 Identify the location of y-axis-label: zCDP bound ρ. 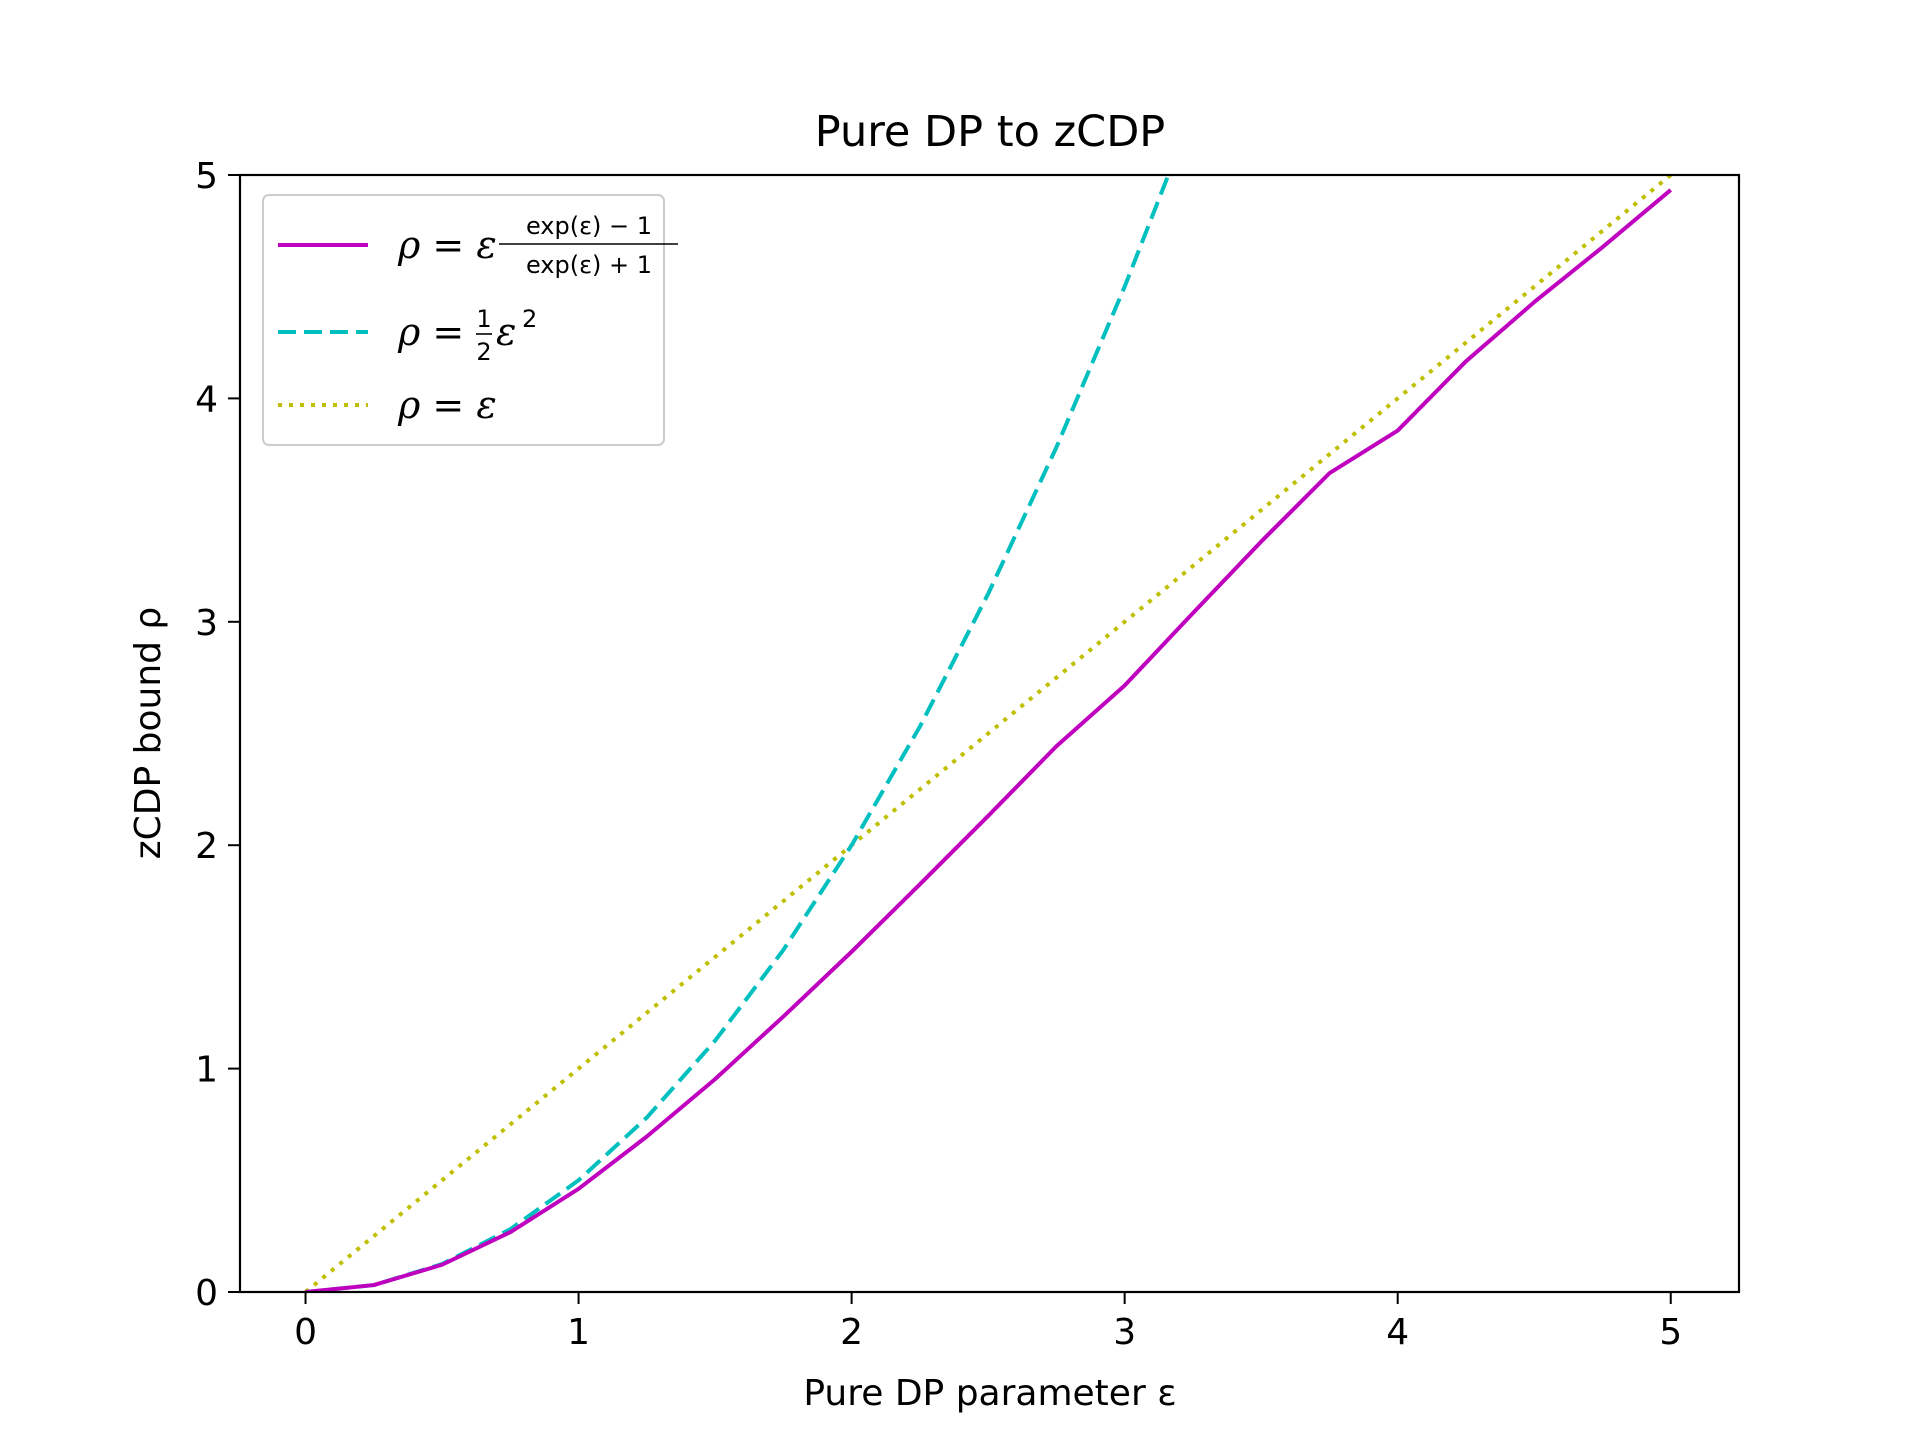
(148, 733).